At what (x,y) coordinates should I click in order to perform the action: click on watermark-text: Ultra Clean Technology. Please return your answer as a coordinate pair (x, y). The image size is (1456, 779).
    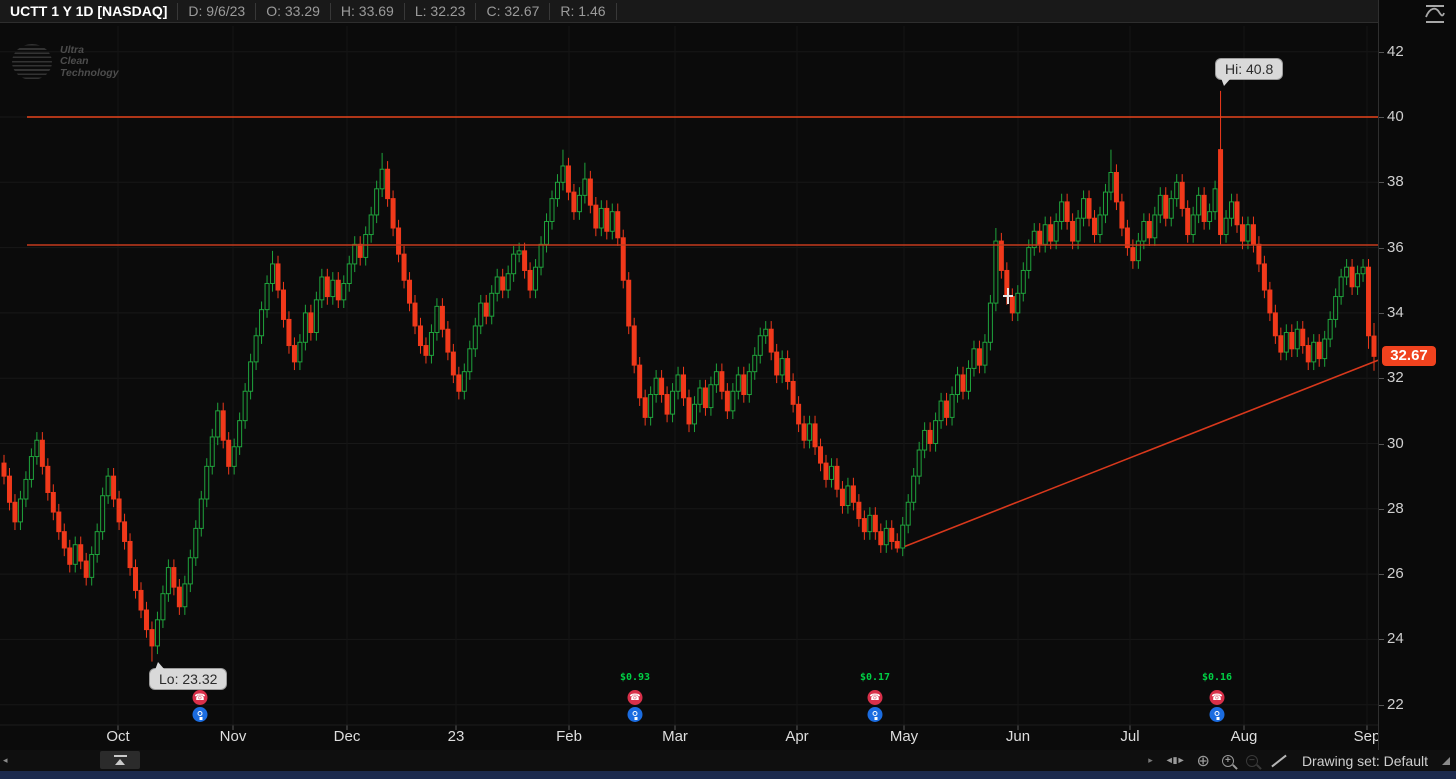
    Looking at the image, I should click on (89, 61).